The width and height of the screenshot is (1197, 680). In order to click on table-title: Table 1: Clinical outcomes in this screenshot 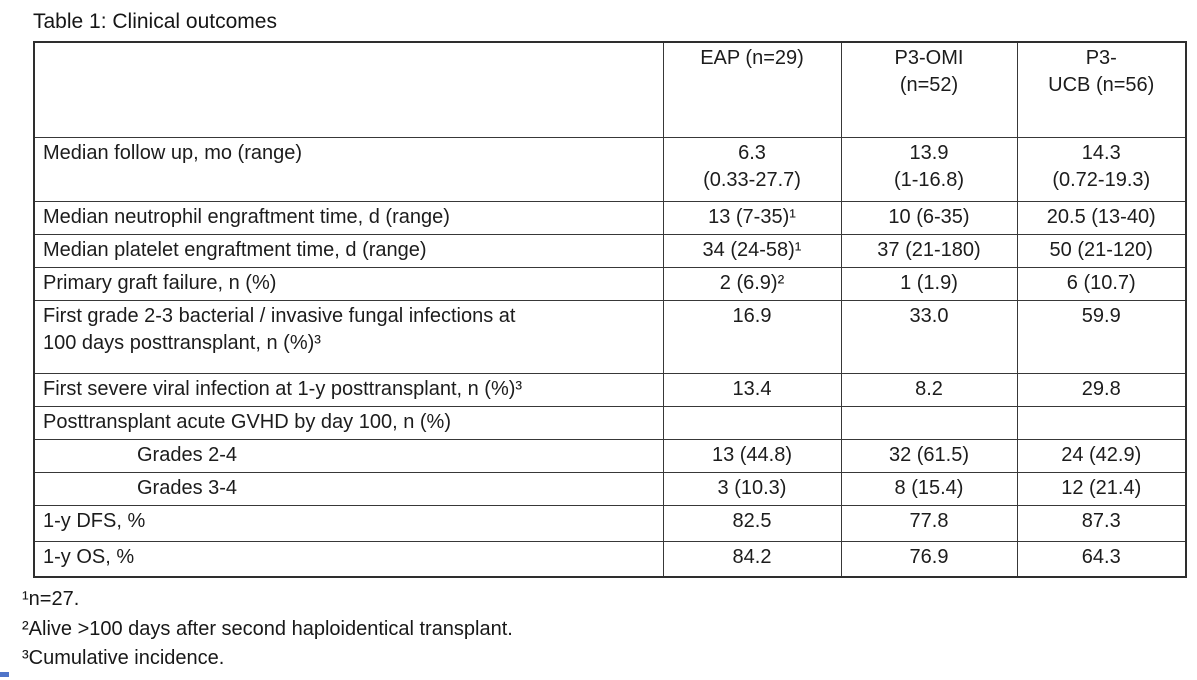, I will do `click(155, 21)`.